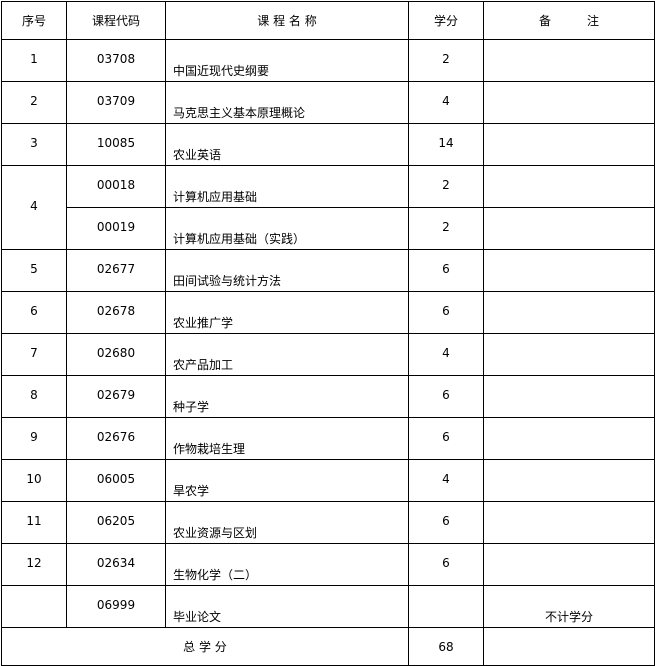 The image size is (655, 666). Describe the element at coordinates (205, 646) in the screenshot. I see `total-label: 总 学 分` at that location.